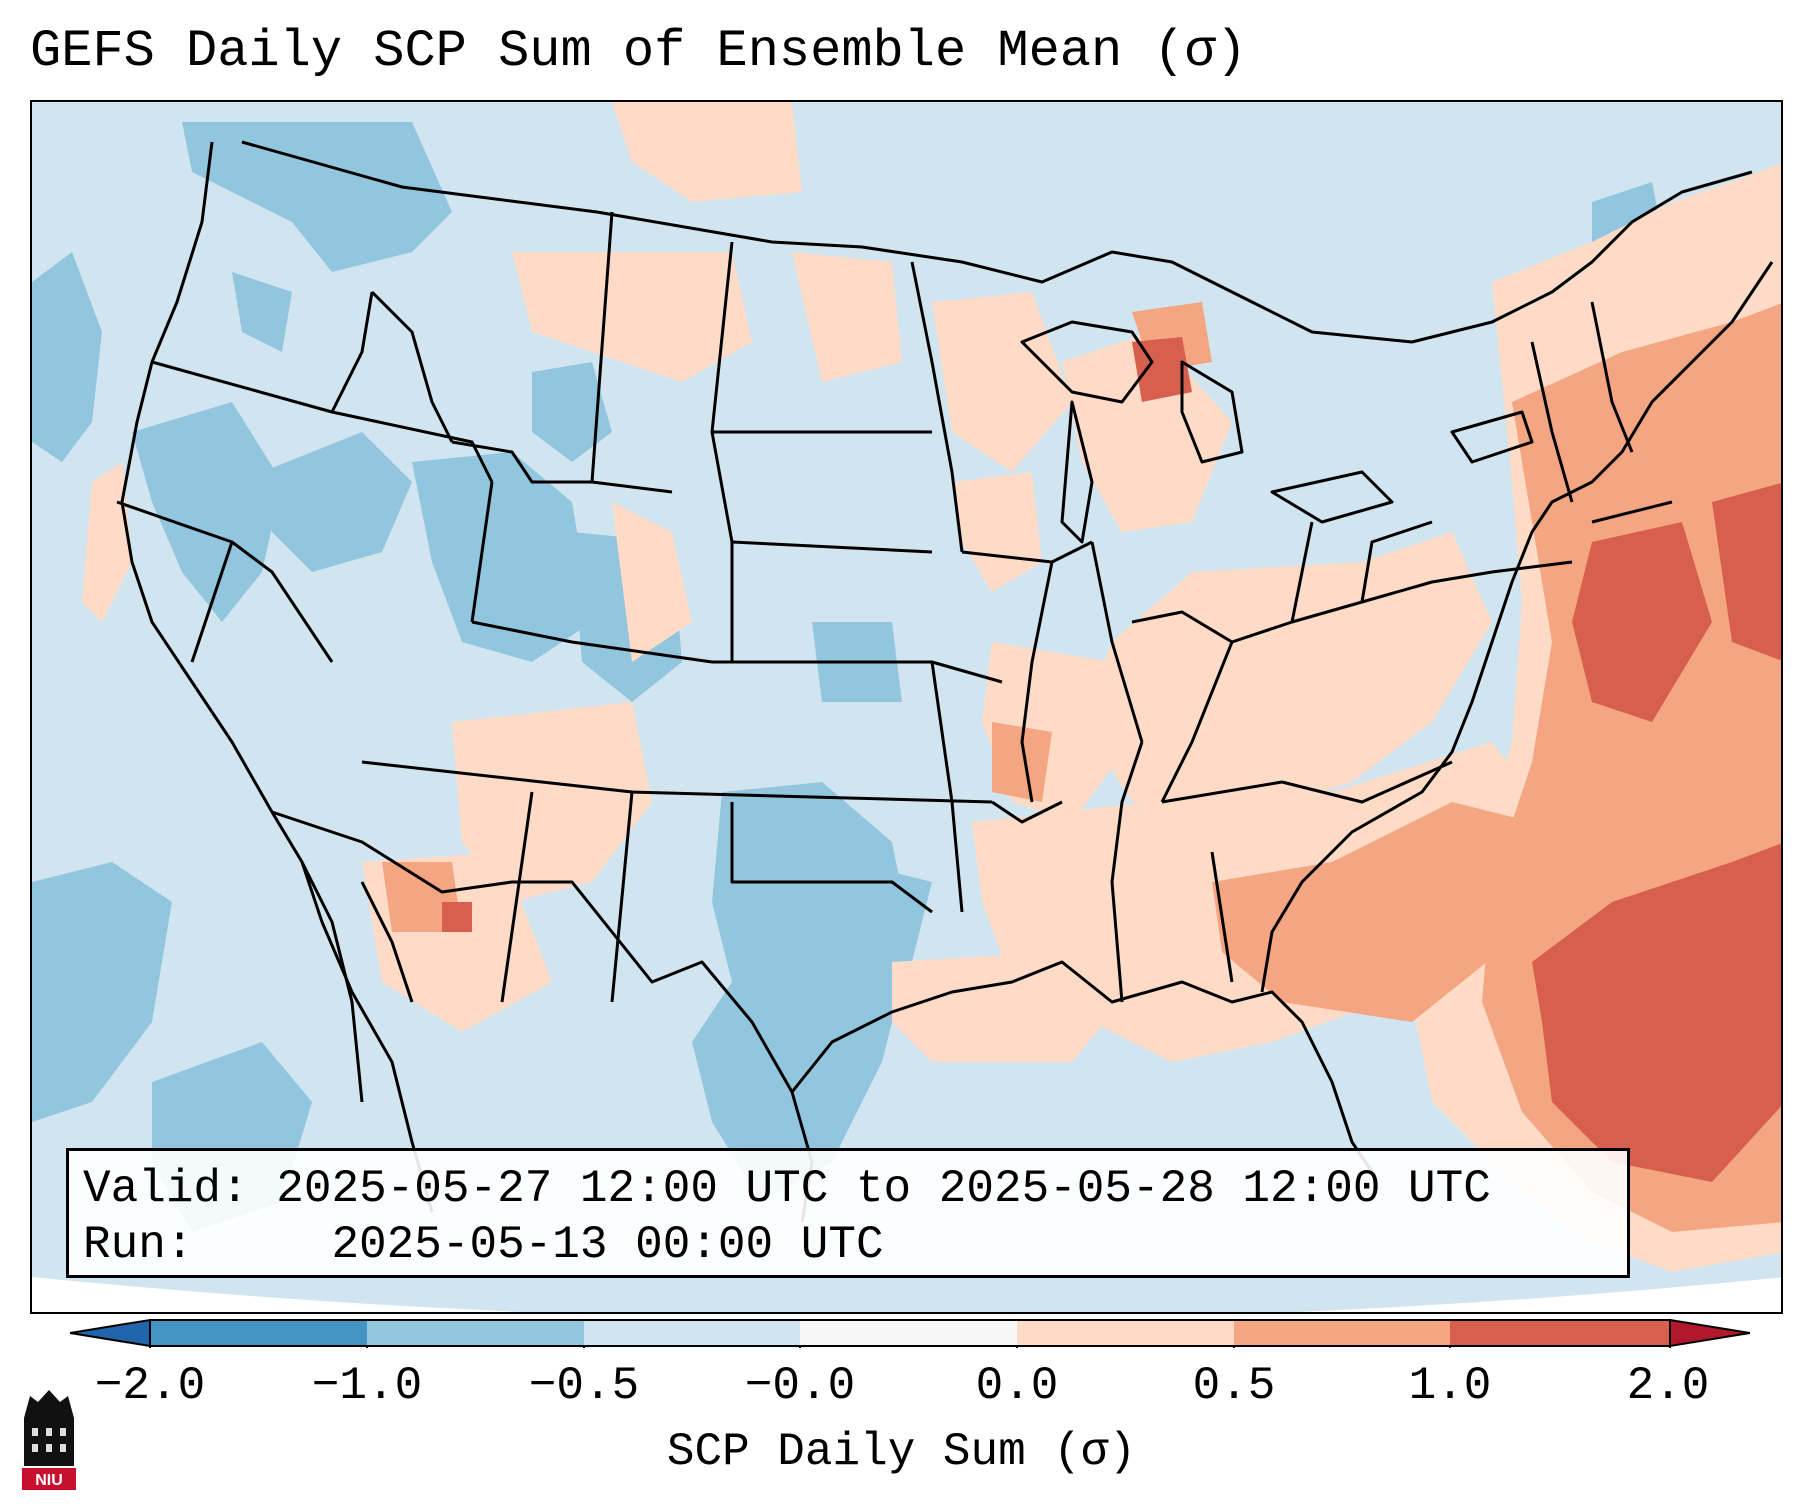  Describe the element at coordinates (638, 51) in the screenshot. I see `chart-title: GEFS Daily SCP Sum of Ensemble Mean (σ)` at that location.